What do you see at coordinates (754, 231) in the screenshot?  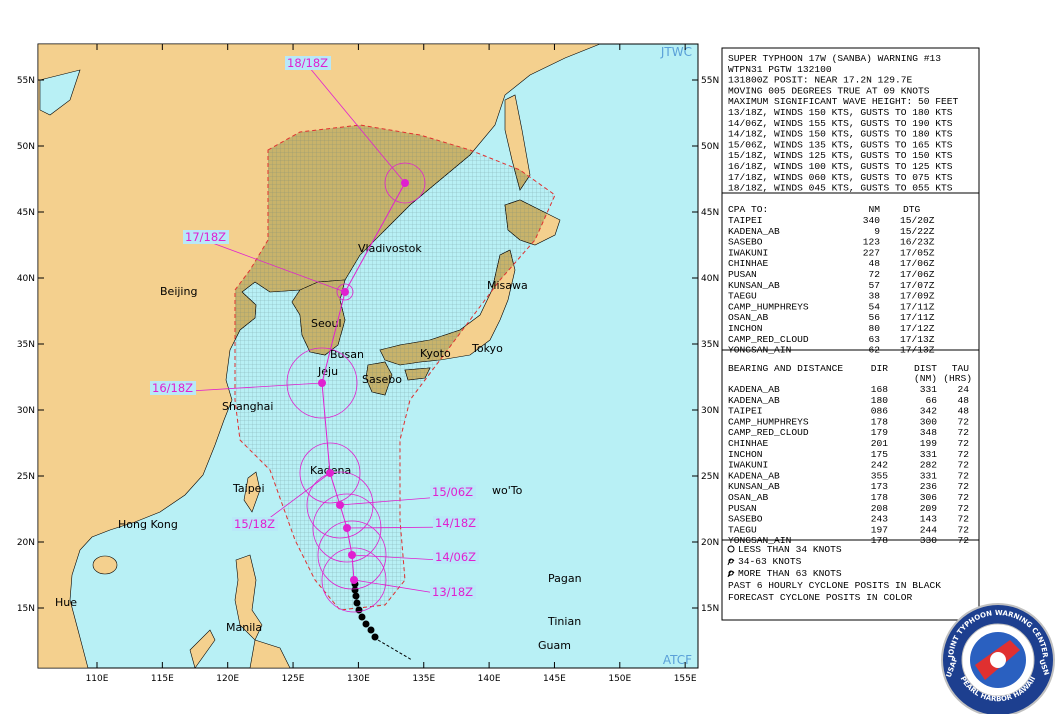 I see `cpa-cell: KADENA_AB` at bounding box center [754, 231].